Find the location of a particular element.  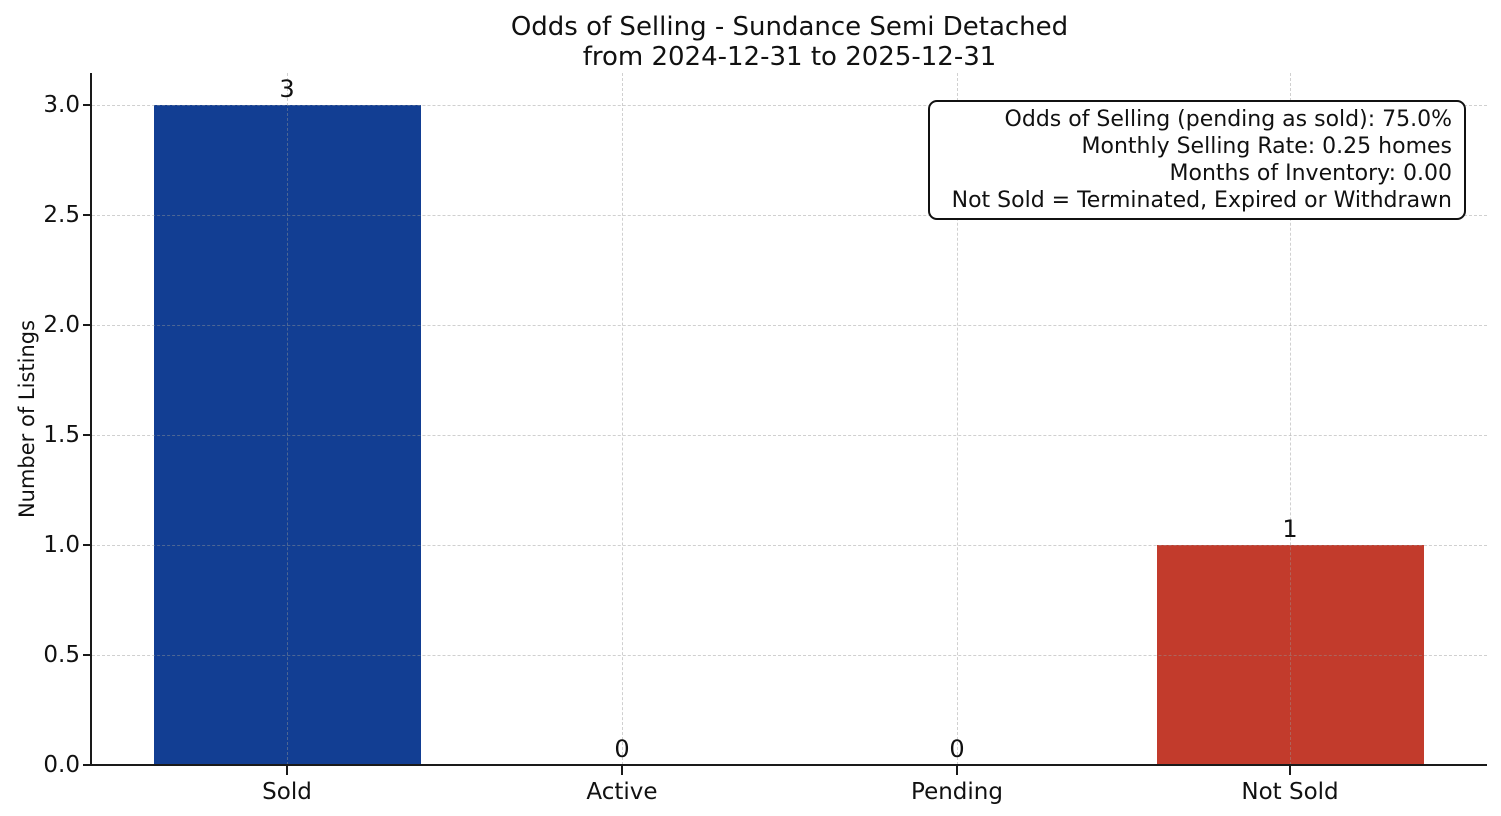

chart-subtitle: from 2024-12-31 to 2025-12-31 is located at coordinates (789, 57).